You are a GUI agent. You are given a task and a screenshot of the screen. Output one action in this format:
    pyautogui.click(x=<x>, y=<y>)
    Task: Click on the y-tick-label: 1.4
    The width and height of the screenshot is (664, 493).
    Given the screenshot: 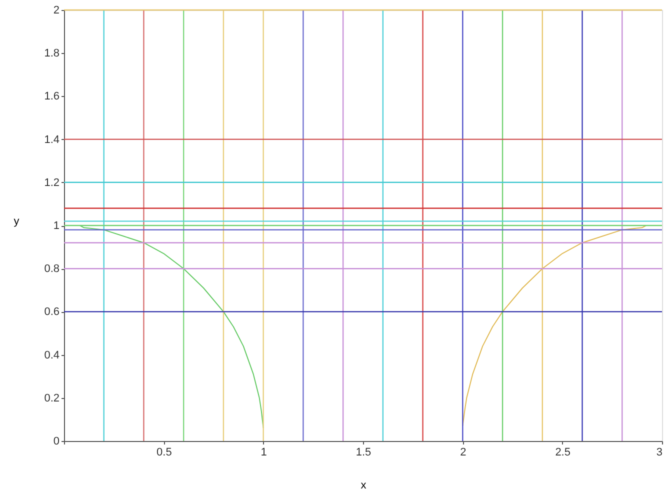 What is the action you would take?
    pyautogui.click(x=52, y=140)
    